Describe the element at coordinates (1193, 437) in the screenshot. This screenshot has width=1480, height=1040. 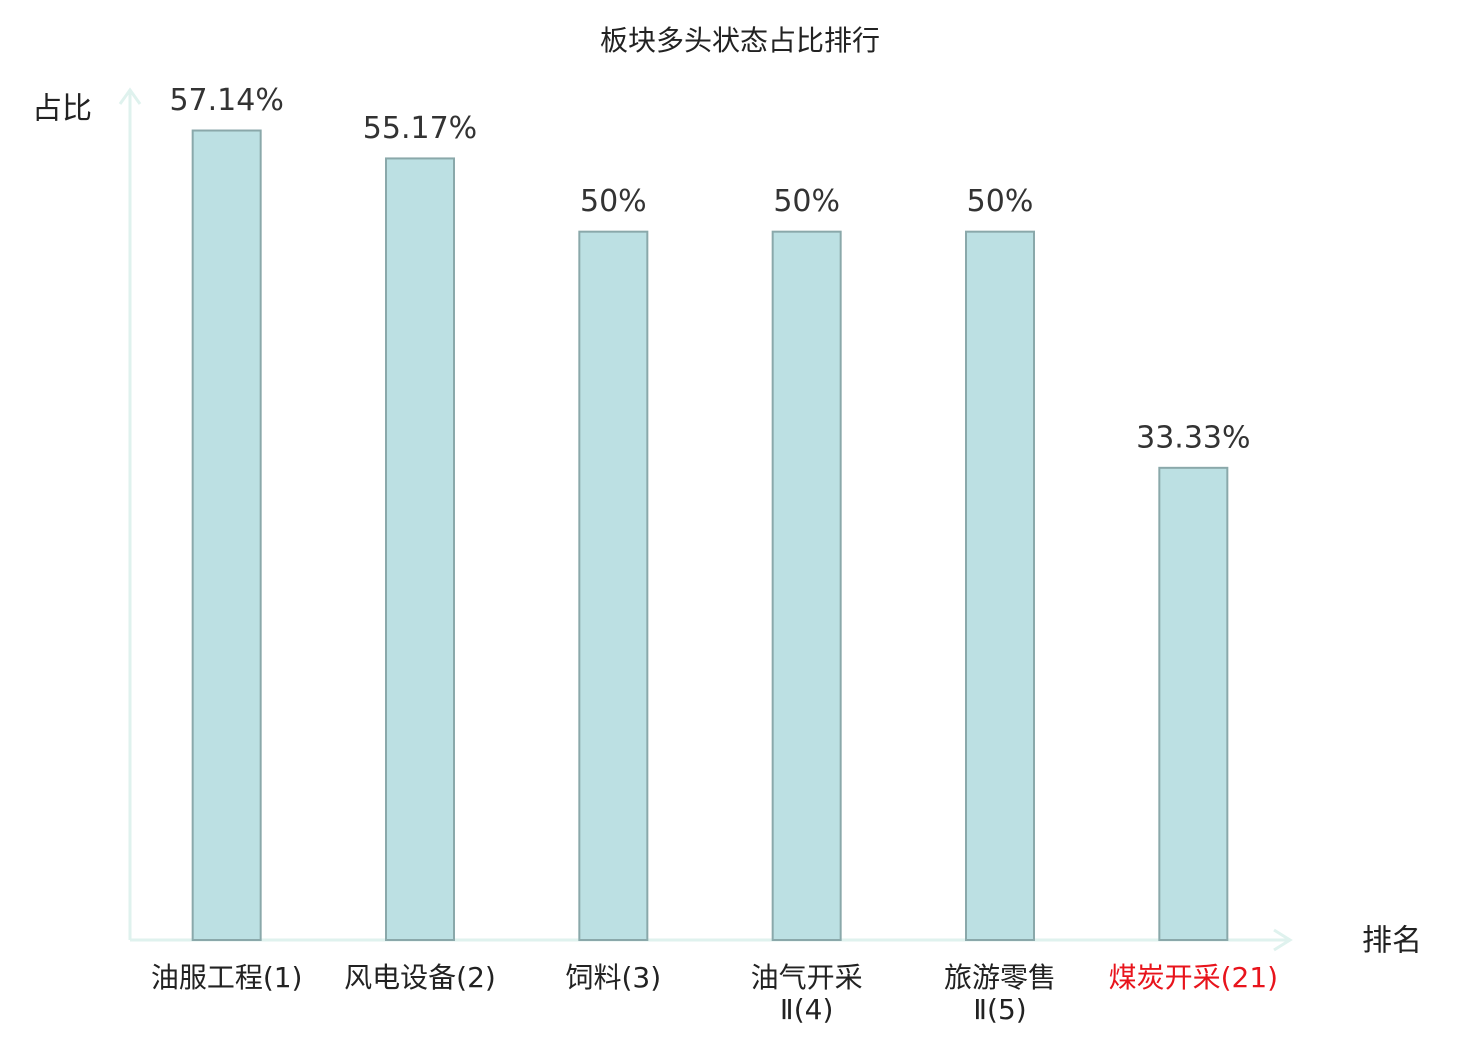
I see `value-label: 33.33%` at that location.